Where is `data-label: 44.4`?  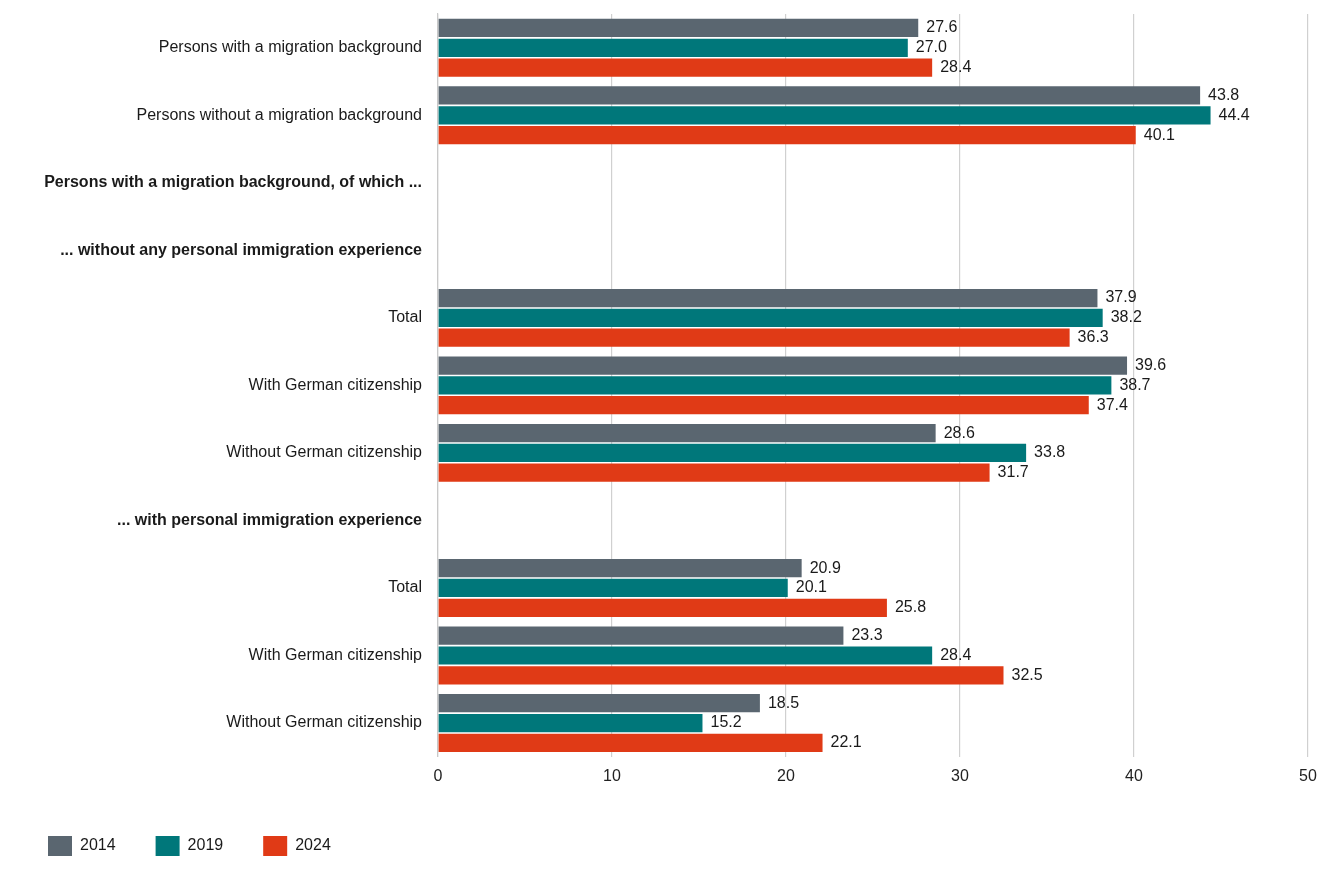 data-label: 44.4 is located at coordinates (1234, 114).